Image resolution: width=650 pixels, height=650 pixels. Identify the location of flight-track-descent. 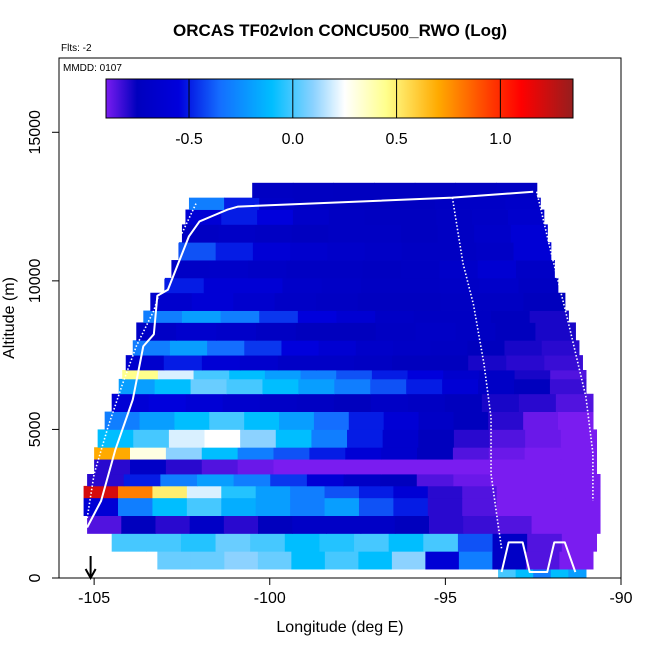
(477, 373).